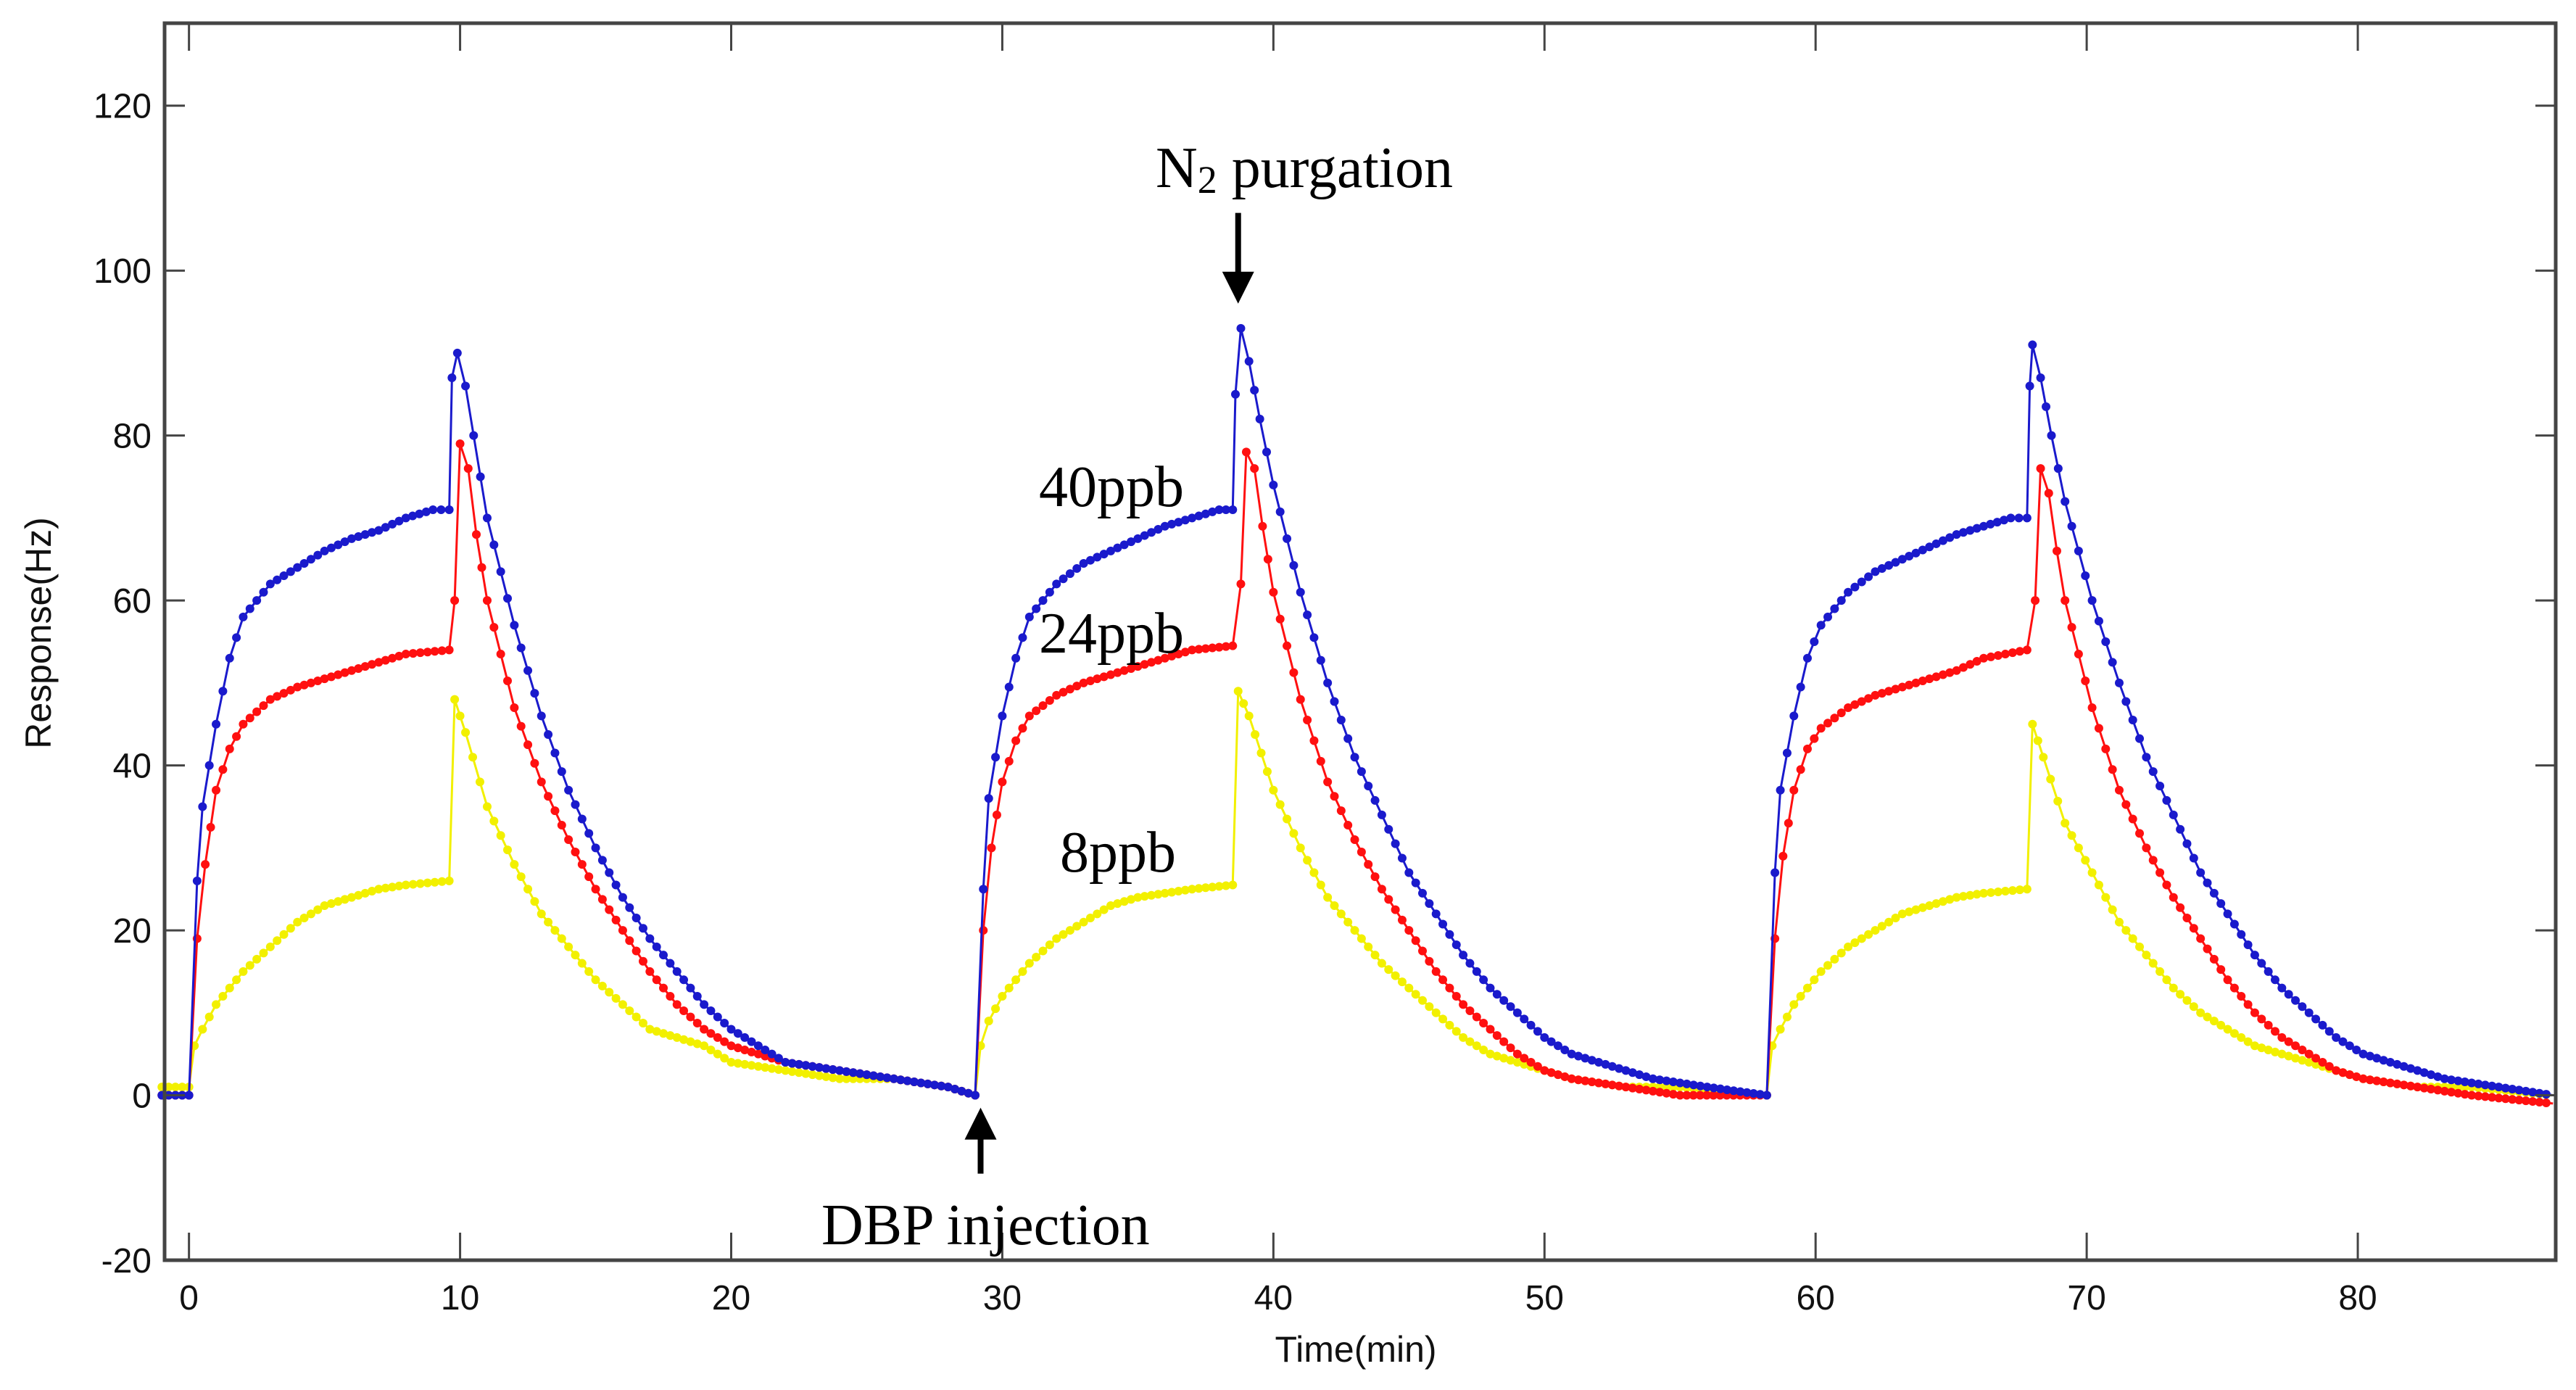 The height and width of the screenshot is (1390, 2576). I want to click on x-tick-label: 60, so click(1815, 1298).